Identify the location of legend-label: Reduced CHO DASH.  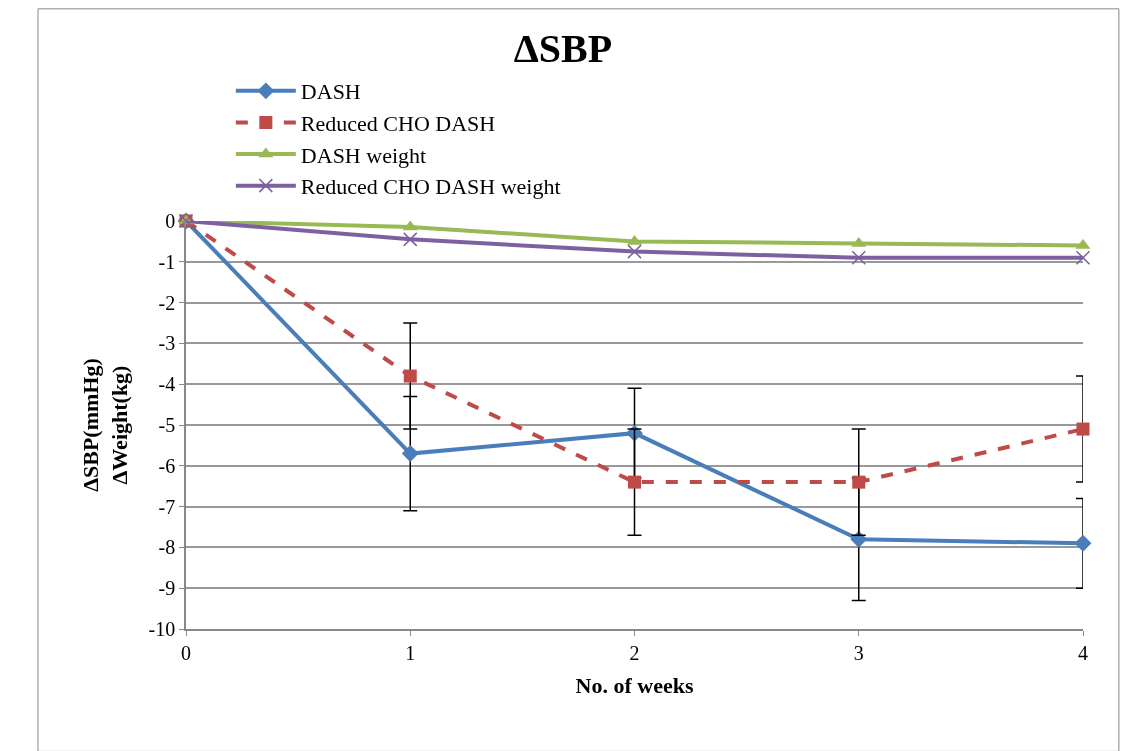
(398, 124).